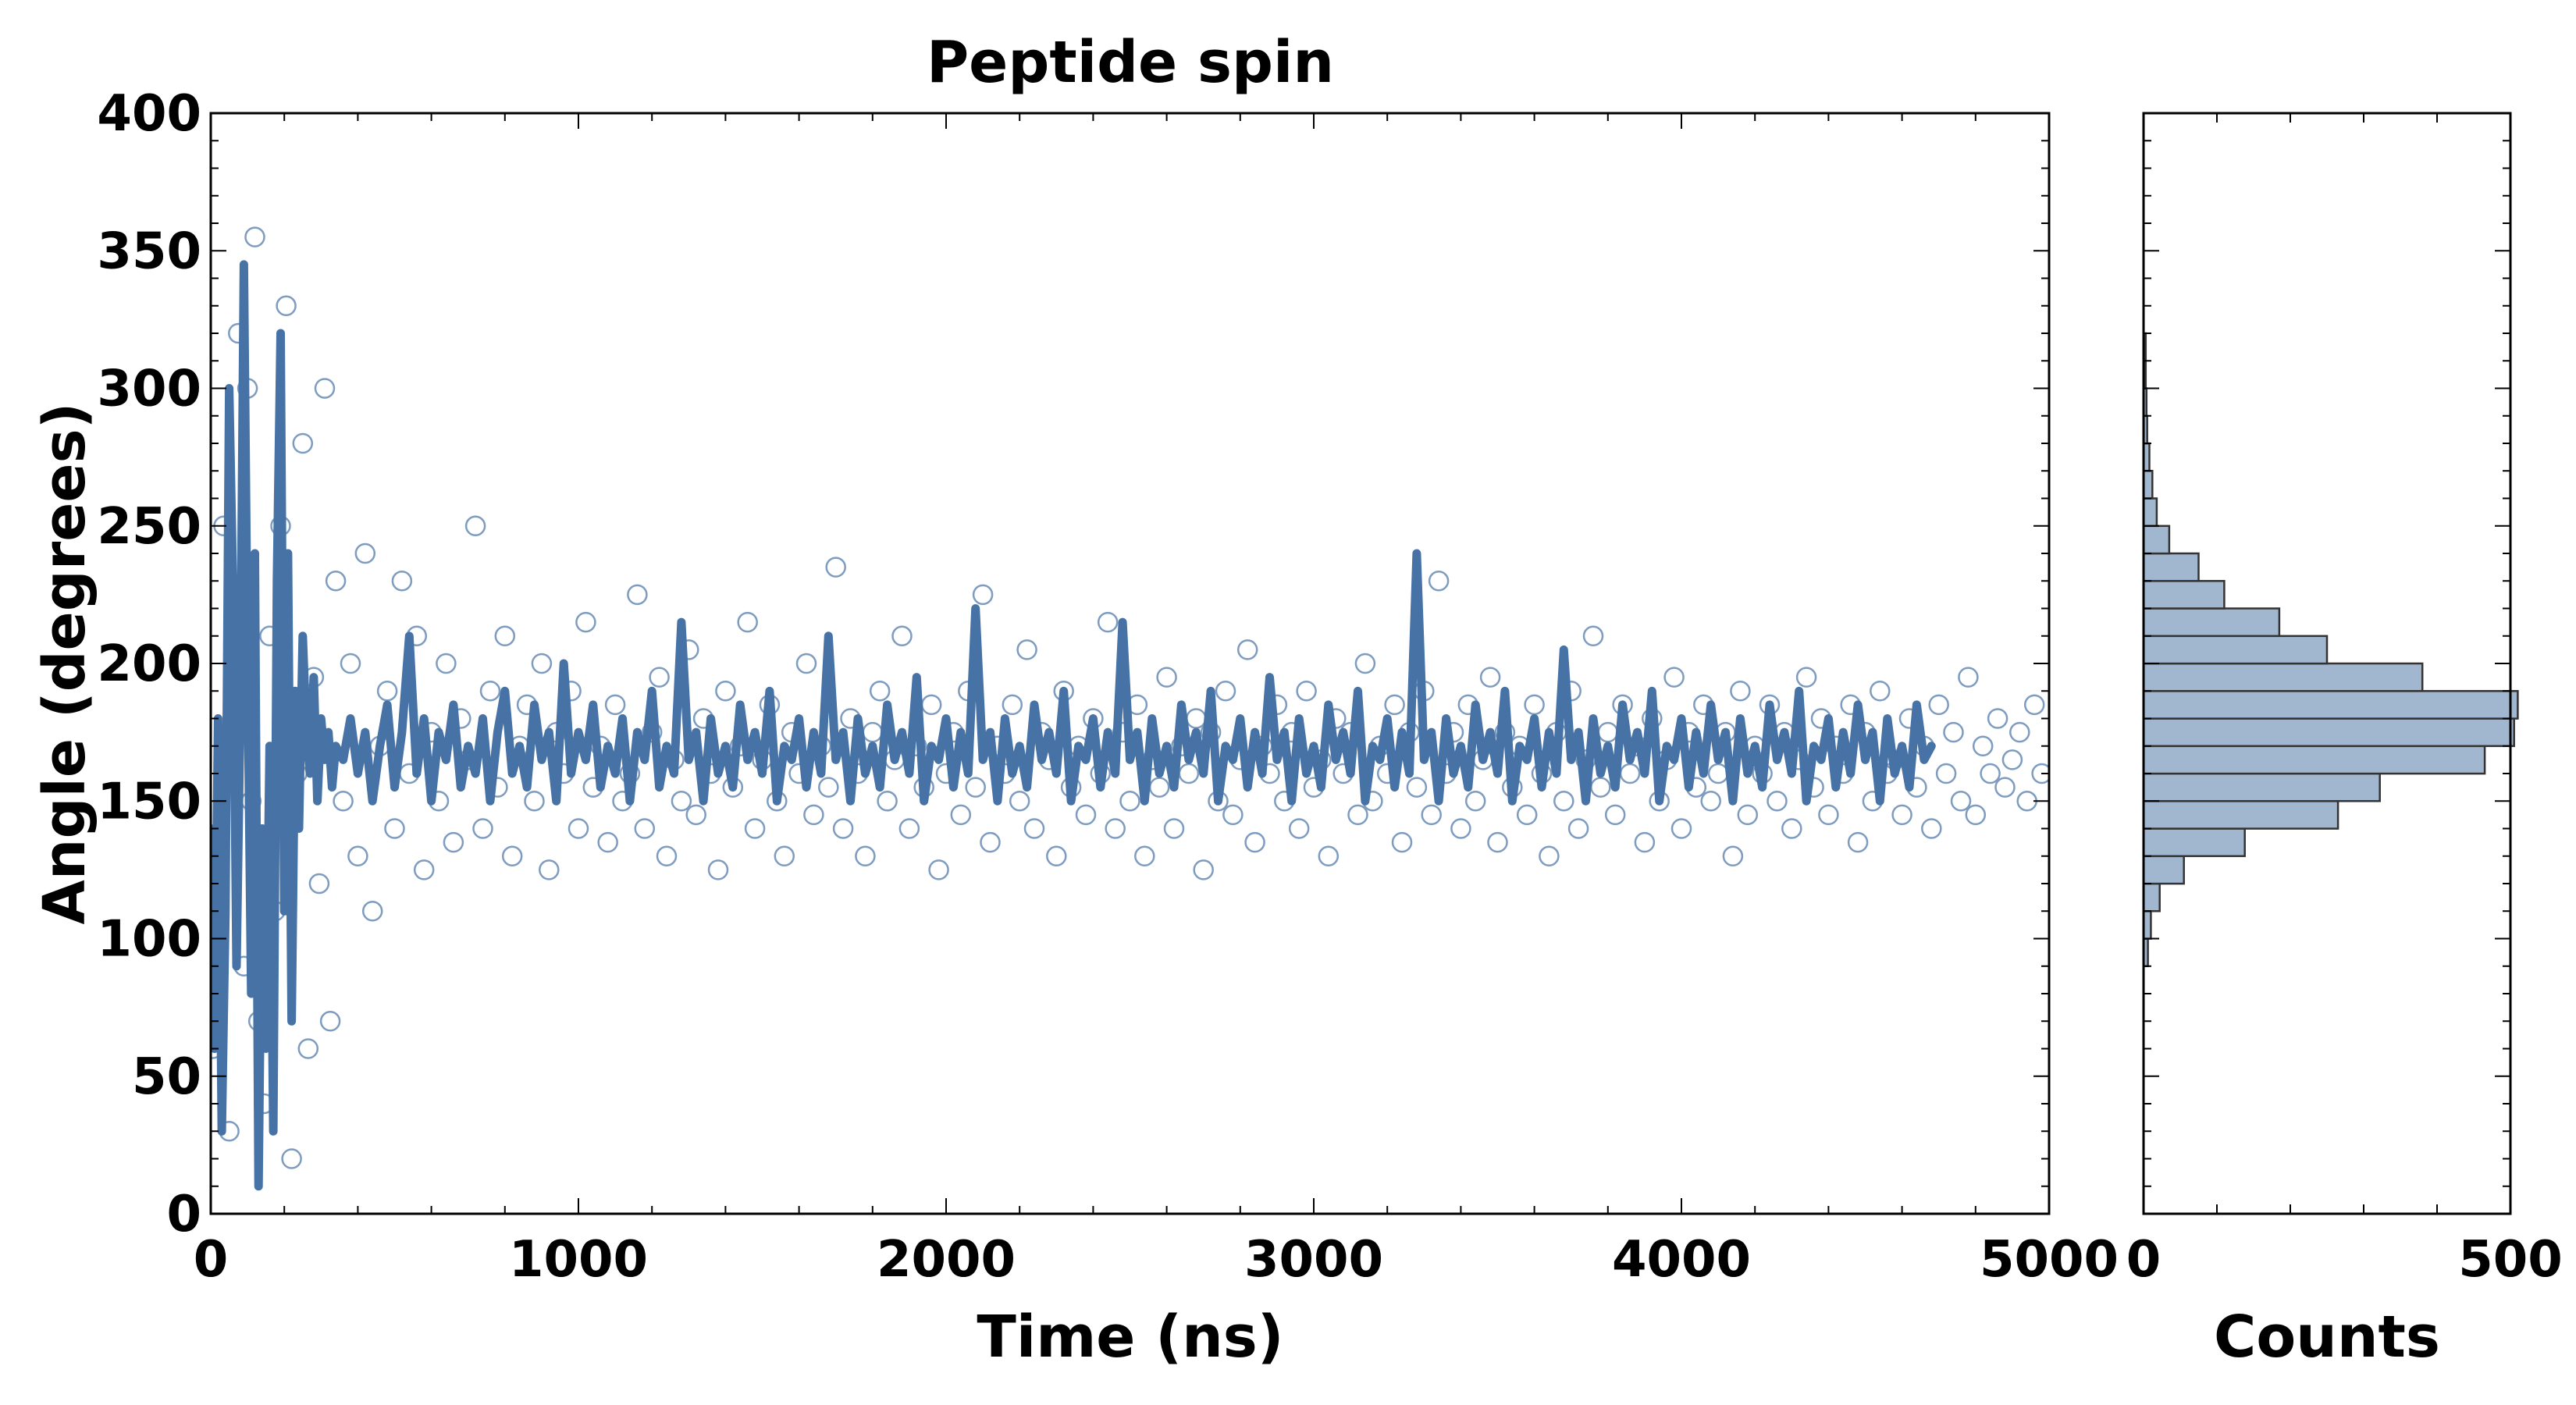  What do you see at coordinates (149, 802) in the screenshot?
I see `y-tick-label: 150` at bounding box center [149, 802].